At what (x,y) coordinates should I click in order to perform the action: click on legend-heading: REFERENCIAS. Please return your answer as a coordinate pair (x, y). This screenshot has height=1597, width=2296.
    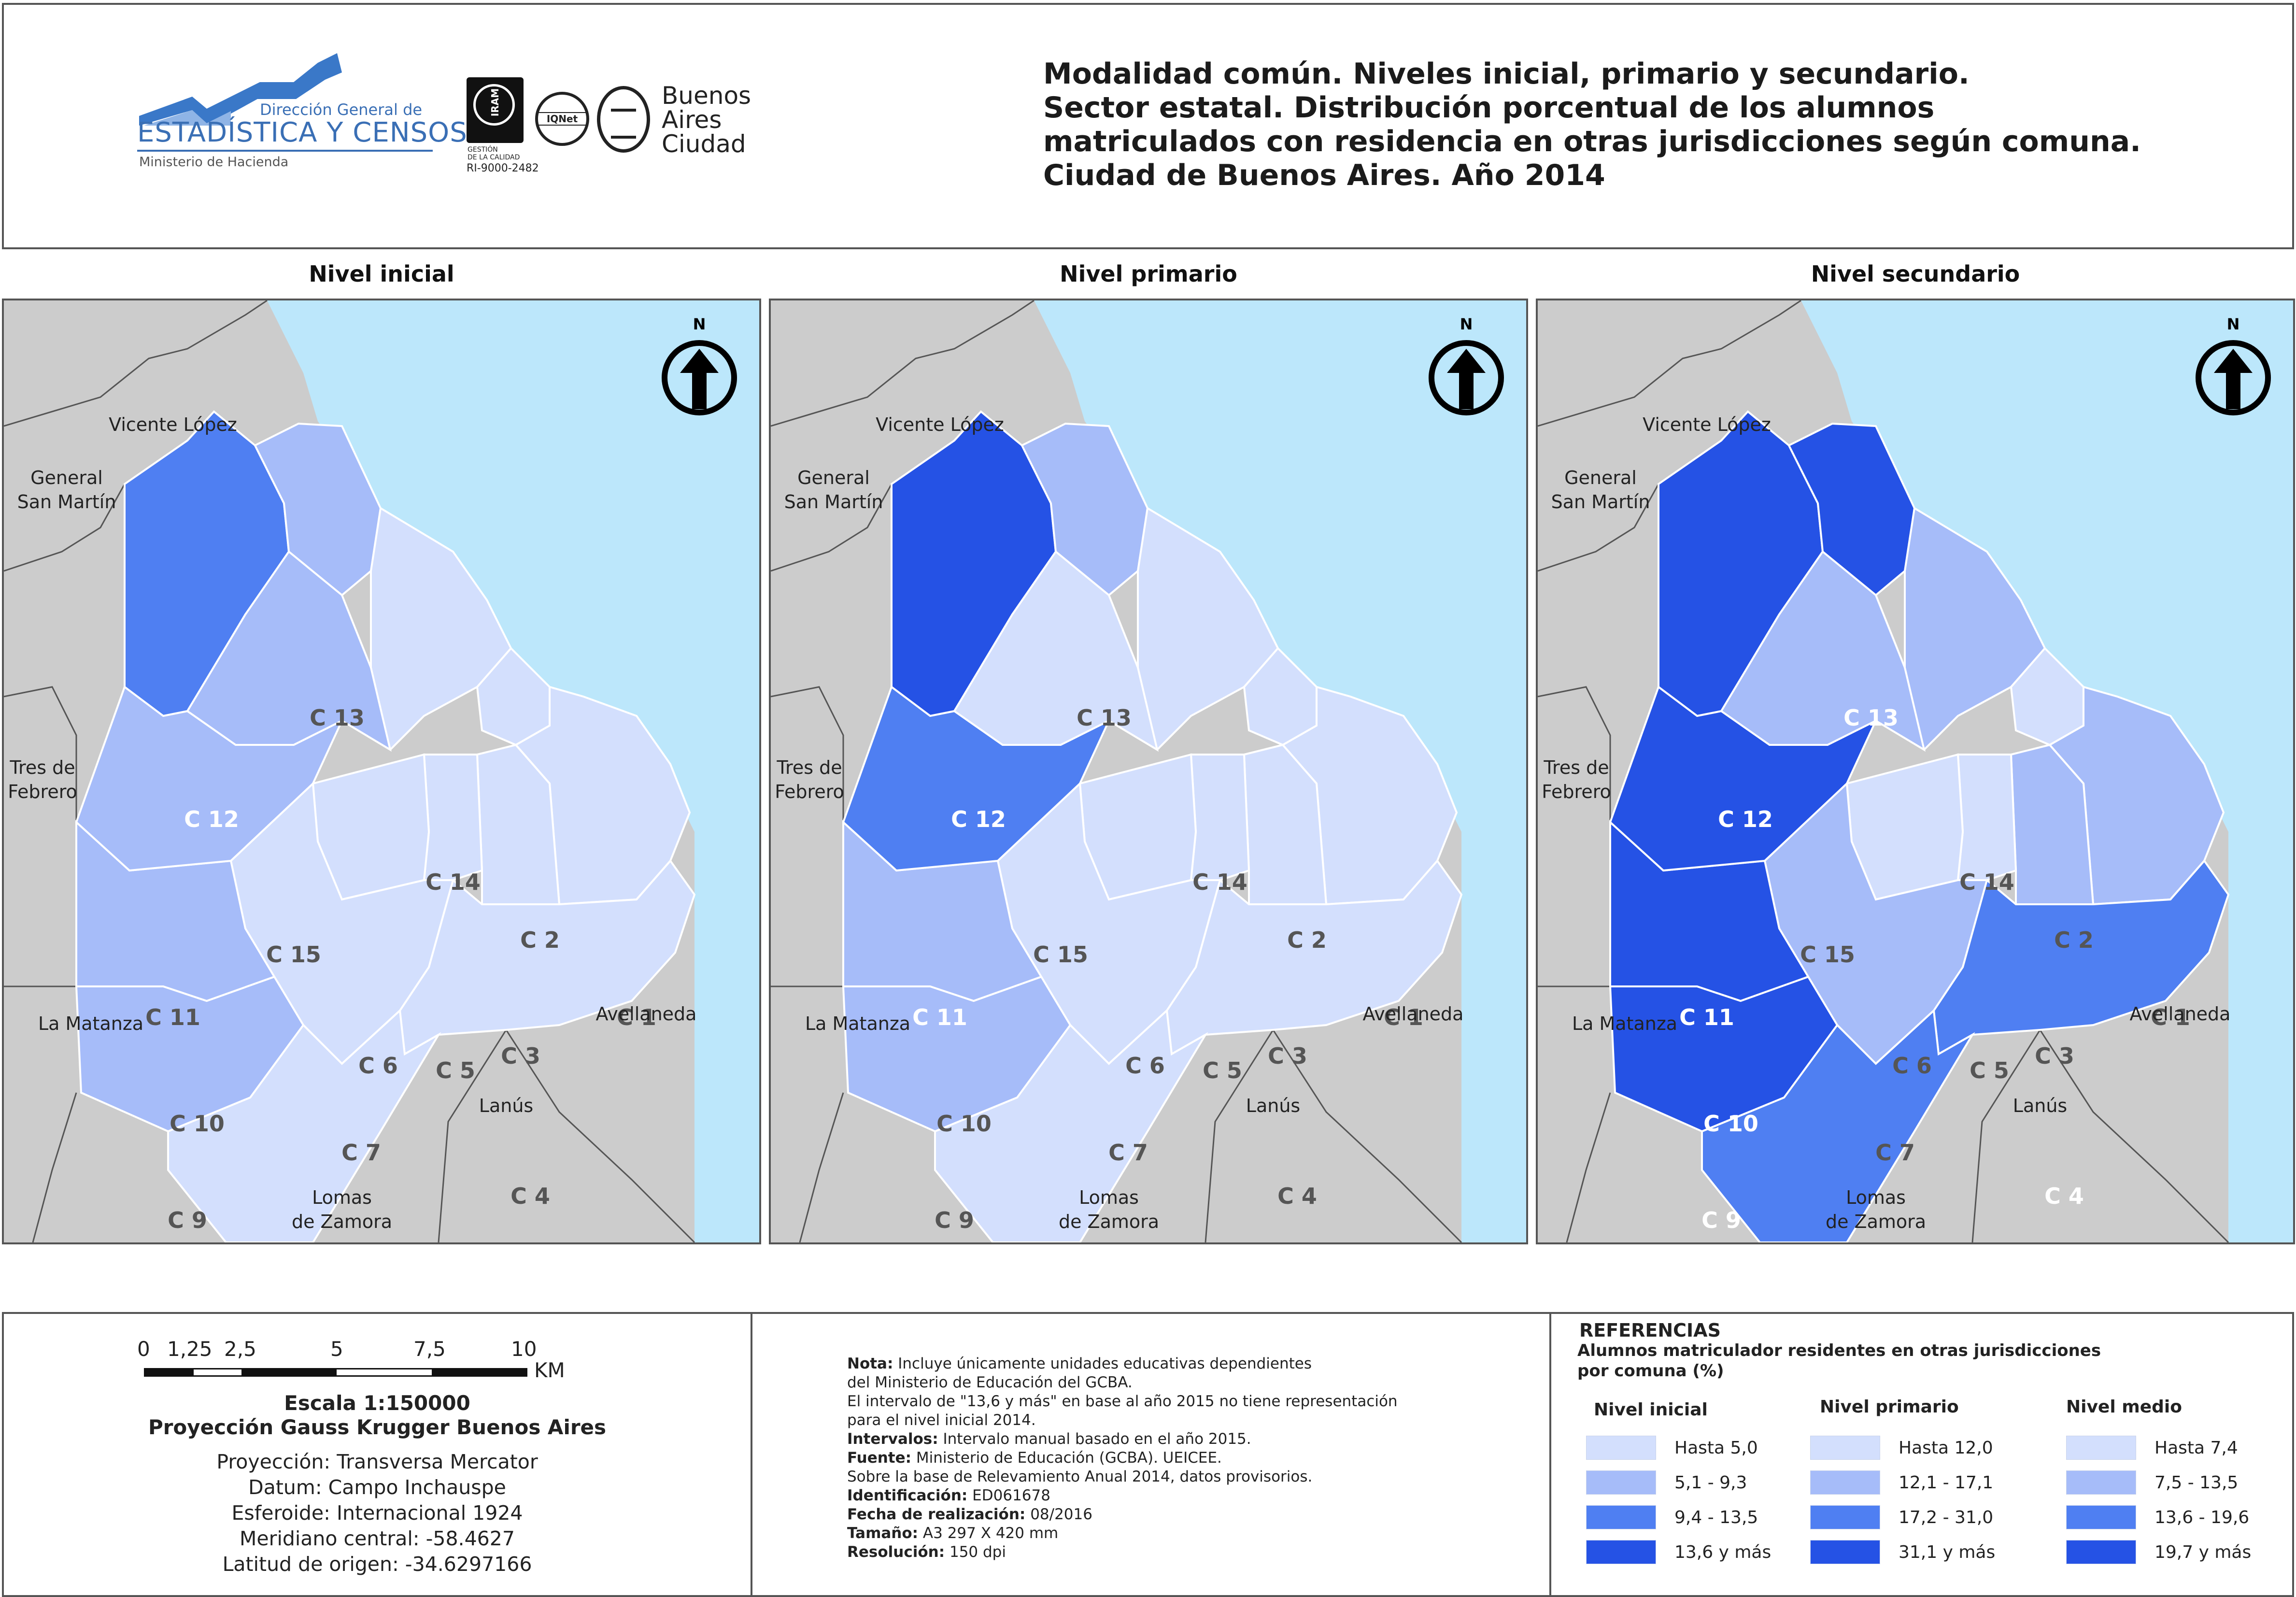
    Looking at the image, I should click on (1650, 1330).